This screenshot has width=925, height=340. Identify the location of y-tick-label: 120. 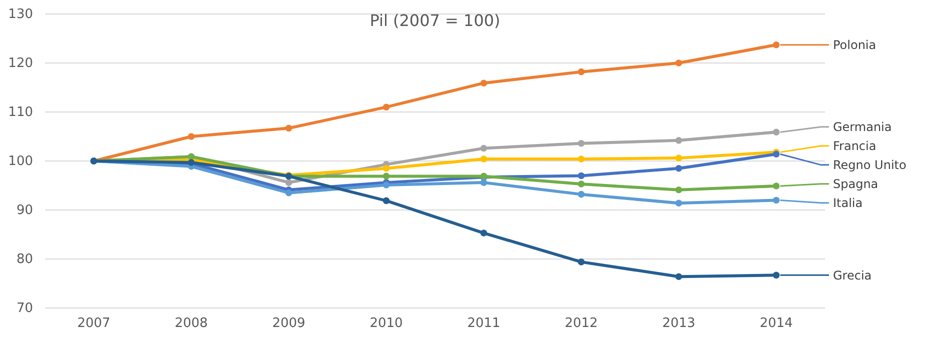
(20, 64).